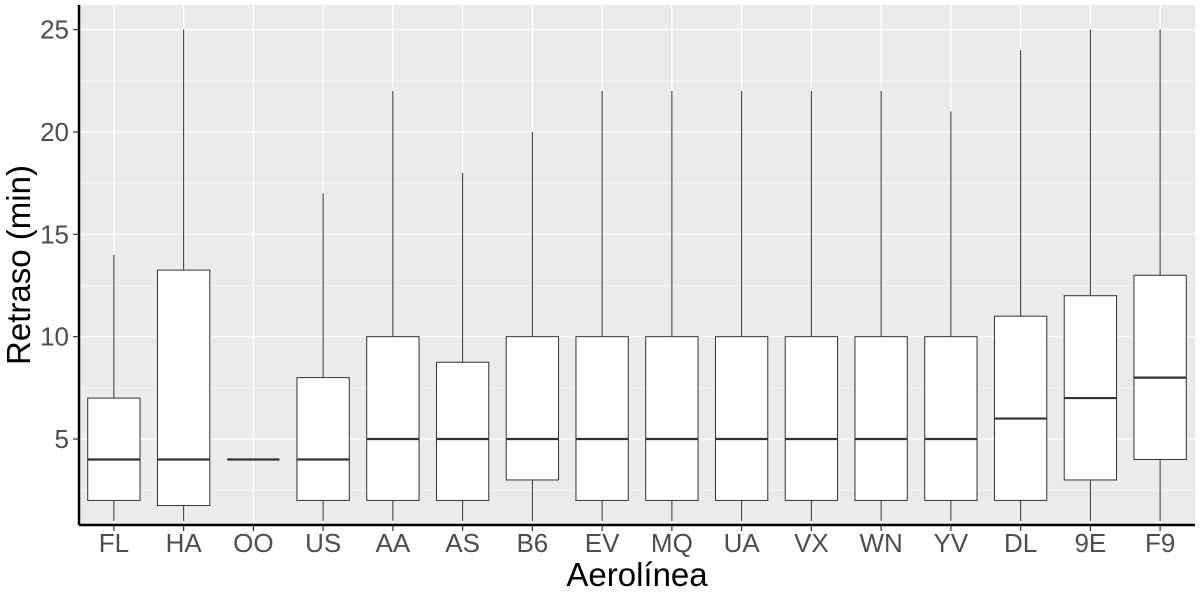 This screenshot has height=600, width=1200. What do you see at coordinates (637, 574) in the screenshot?
I see `x-axis-title: Aerolínea` at bounding box center [637, 574].